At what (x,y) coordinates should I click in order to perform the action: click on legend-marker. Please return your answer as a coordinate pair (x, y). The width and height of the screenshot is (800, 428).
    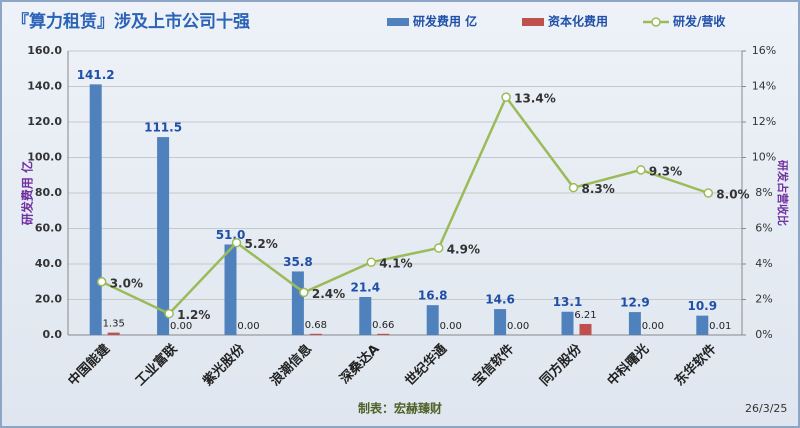
    Looking at the image, I should click on (656, 22).